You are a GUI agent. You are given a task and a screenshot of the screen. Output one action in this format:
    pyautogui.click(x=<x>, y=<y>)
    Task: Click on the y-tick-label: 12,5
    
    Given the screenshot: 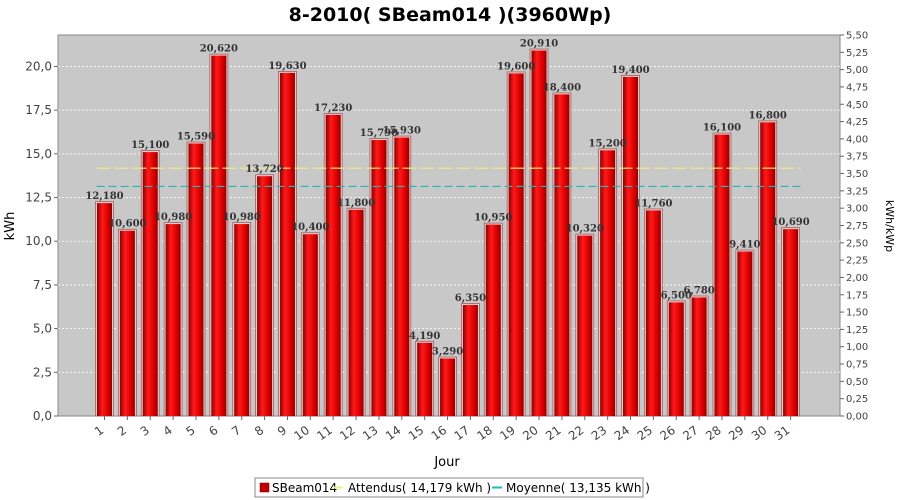 What is the action you would take?
    pyautogui.click(x=38, y=198)
    